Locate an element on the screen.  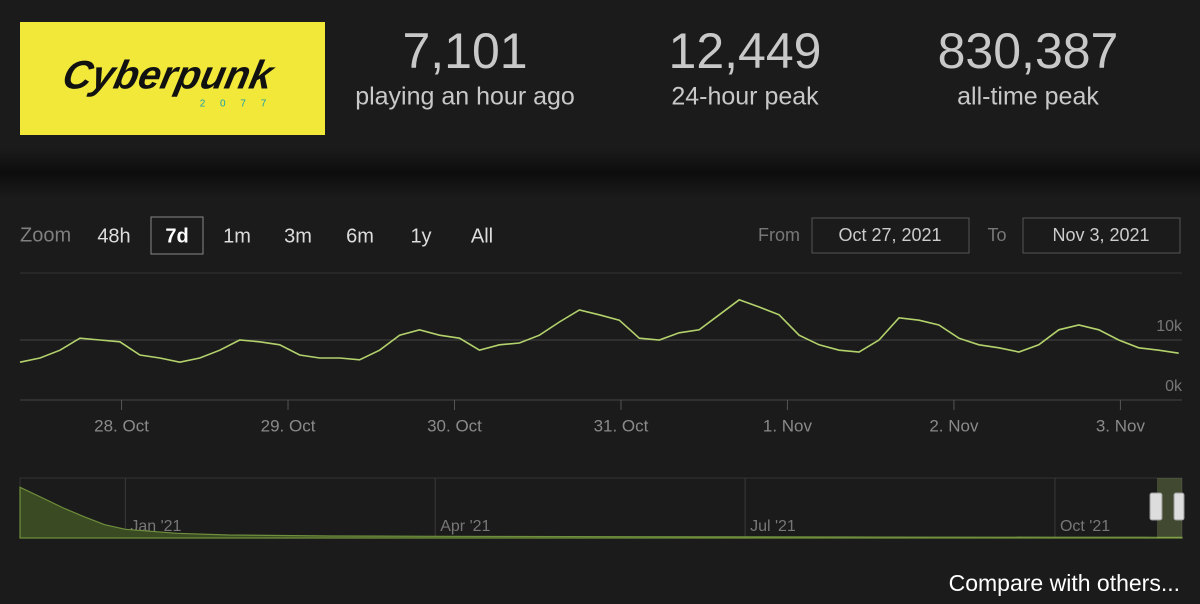
from-input is located at coordinates (890, 235).